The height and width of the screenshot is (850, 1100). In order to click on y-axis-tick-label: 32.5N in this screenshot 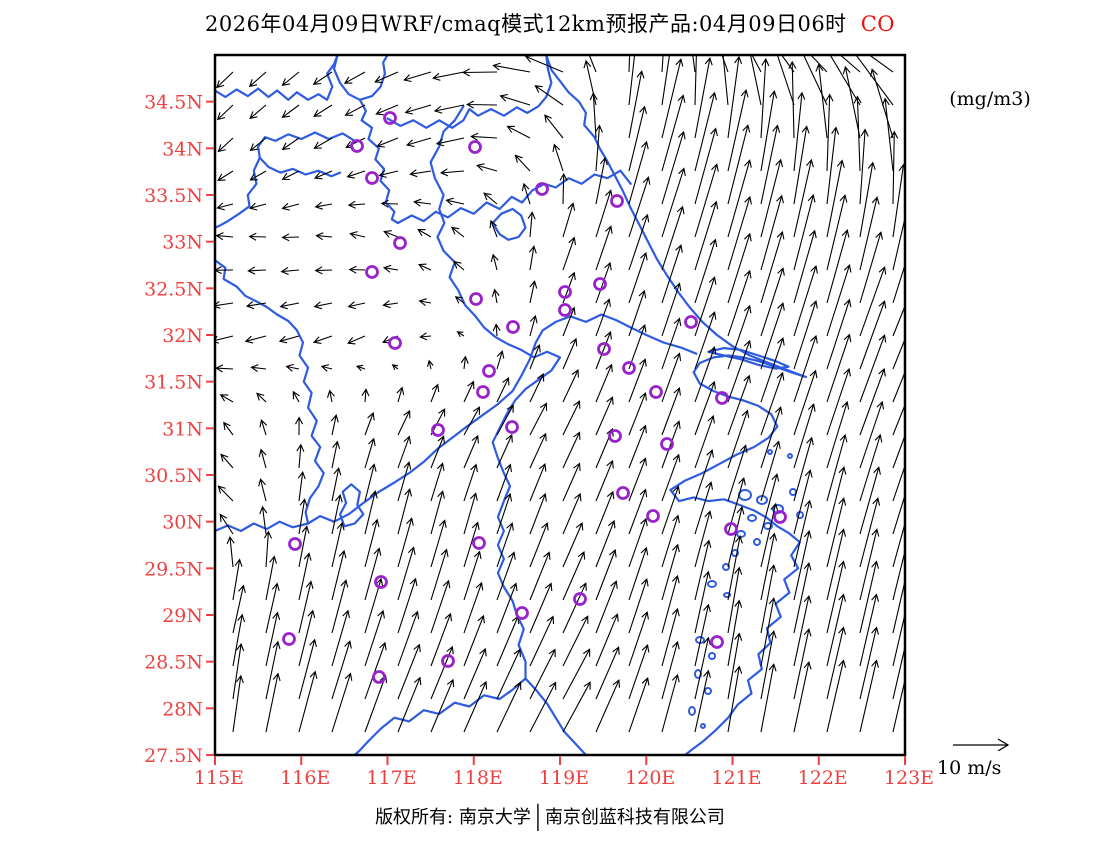, I will do `click(173, 289)`.